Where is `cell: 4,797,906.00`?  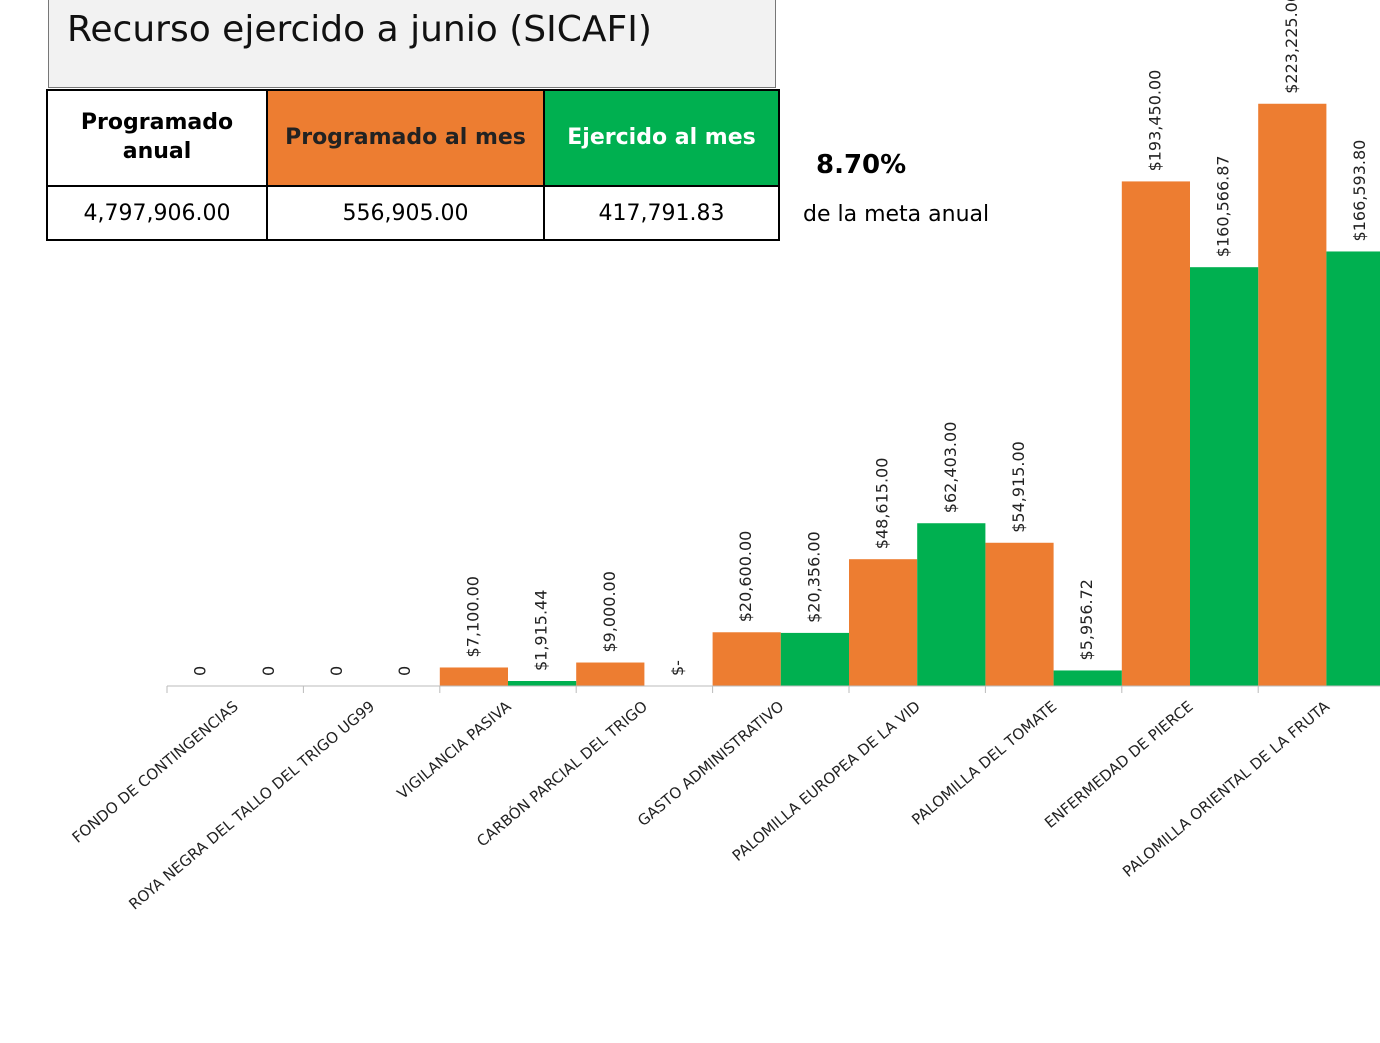 cell: 4,797,906.00 is located at coordinates (157, 213).